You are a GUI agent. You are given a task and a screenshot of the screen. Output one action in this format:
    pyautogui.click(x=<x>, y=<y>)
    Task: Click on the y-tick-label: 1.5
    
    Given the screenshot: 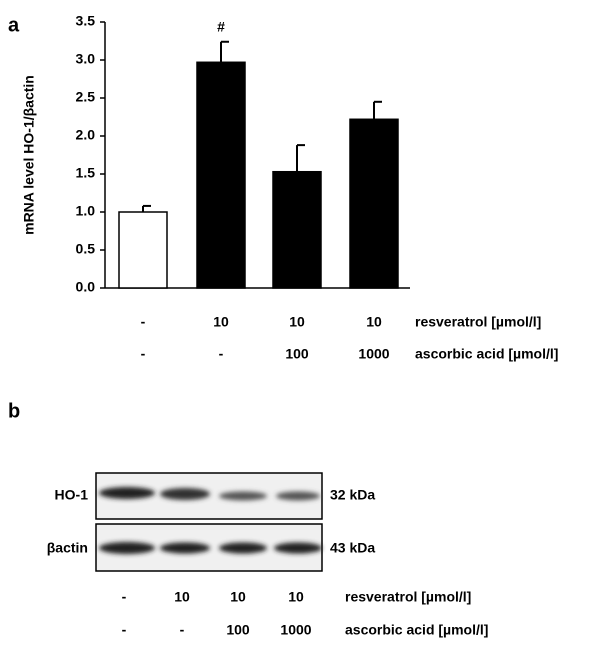 What is the action you would take?
    pyautogui.click(x=86, y=173)
    